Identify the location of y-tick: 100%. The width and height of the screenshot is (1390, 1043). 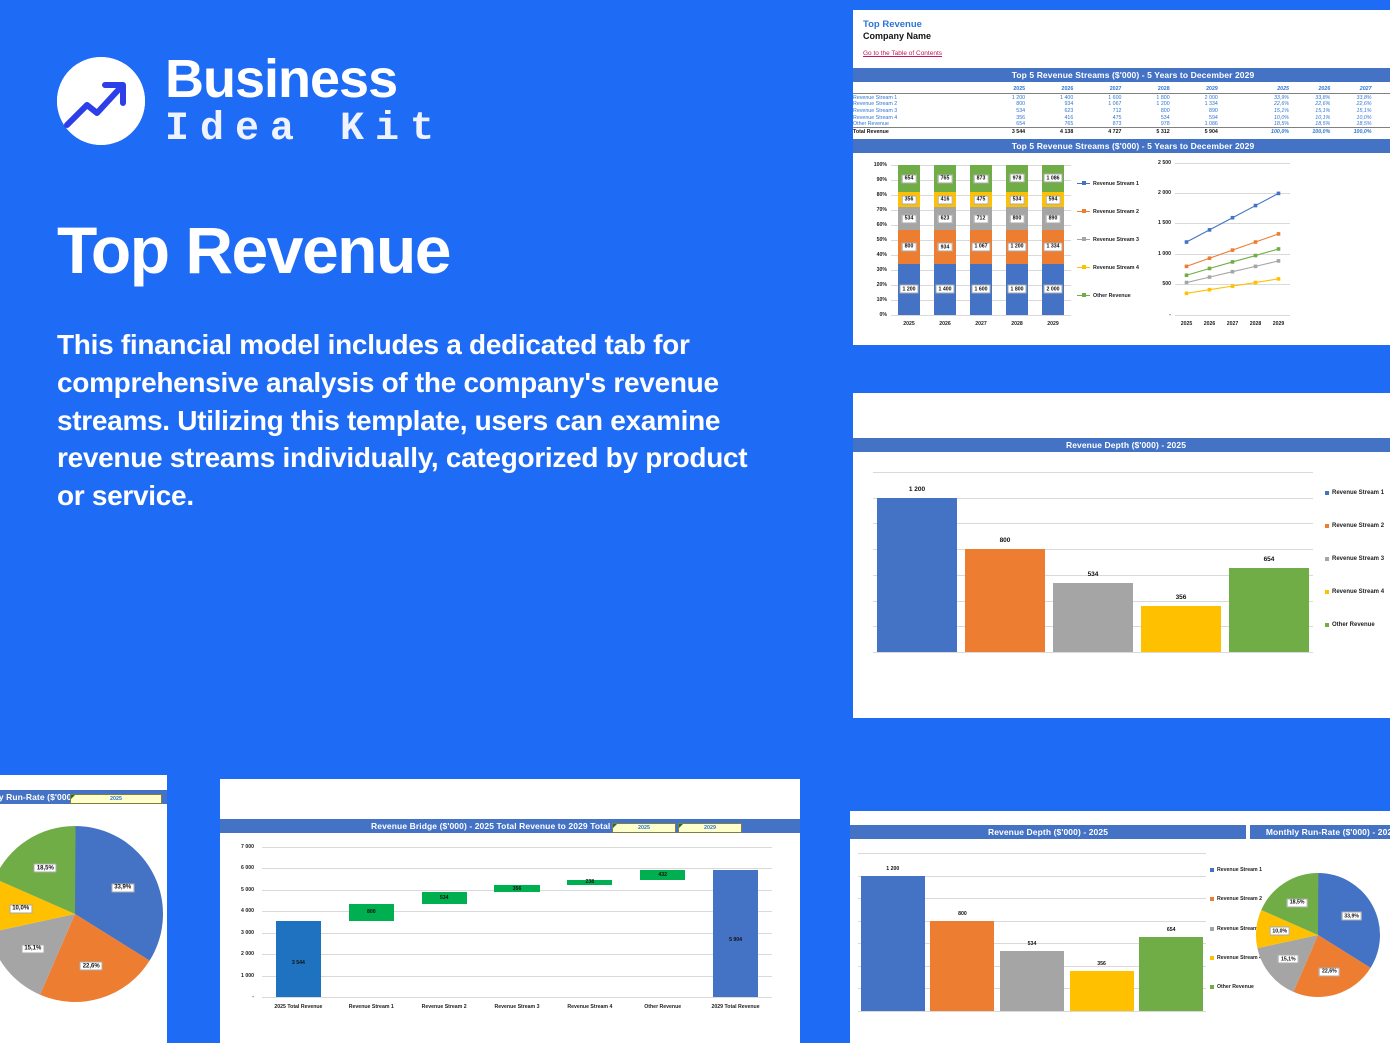
(880, 164).